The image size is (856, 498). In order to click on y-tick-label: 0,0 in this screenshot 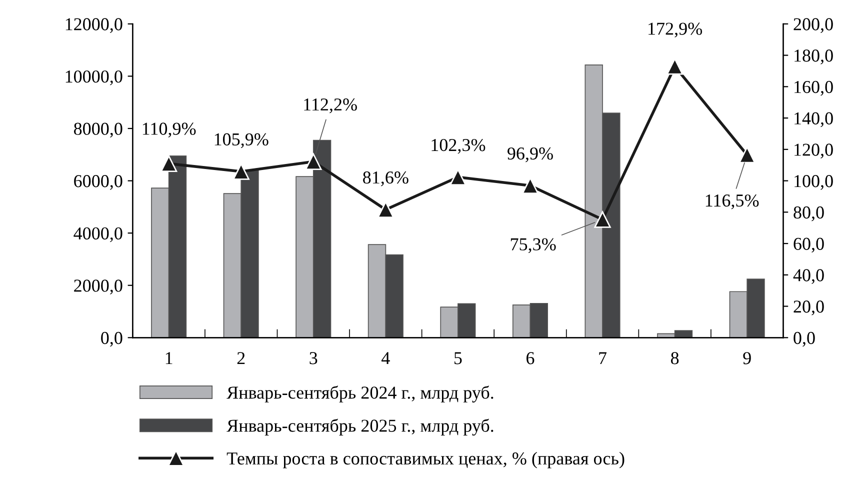, I will do `click(111, 339)`.